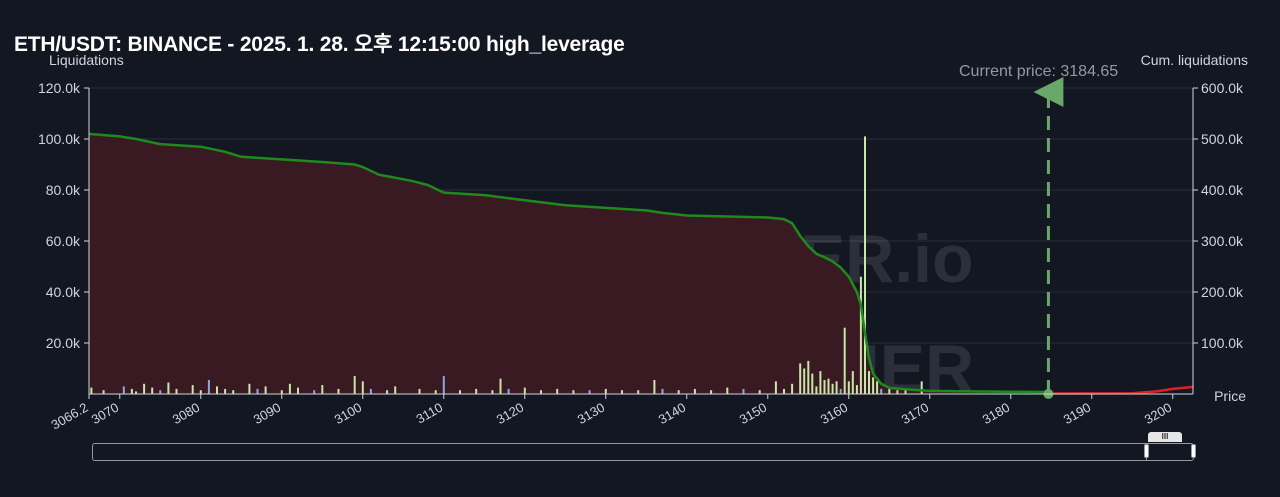 This screenshot has width=1280, height=497. I want to click on scroll-grip-left, so click(1146, 451).